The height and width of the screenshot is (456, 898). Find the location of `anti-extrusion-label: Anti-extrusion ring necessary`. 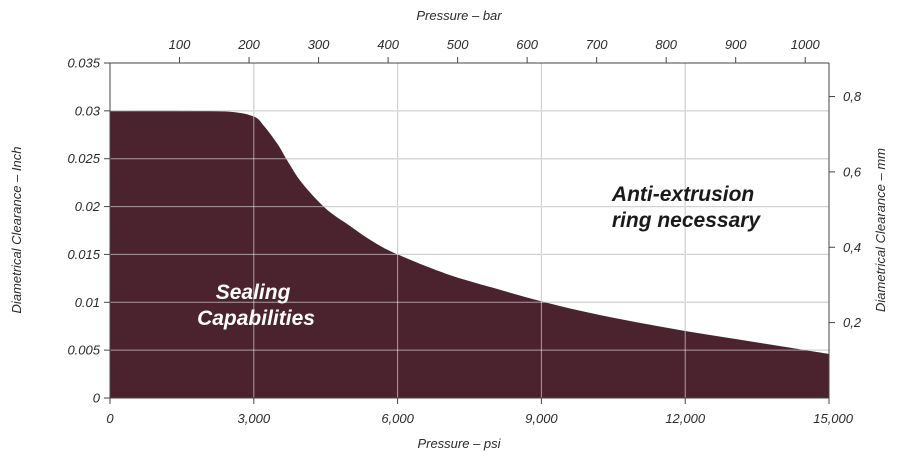

anti-extrusion-label: Anti-extrusion ring necessary is located at coordinates (686, 207).